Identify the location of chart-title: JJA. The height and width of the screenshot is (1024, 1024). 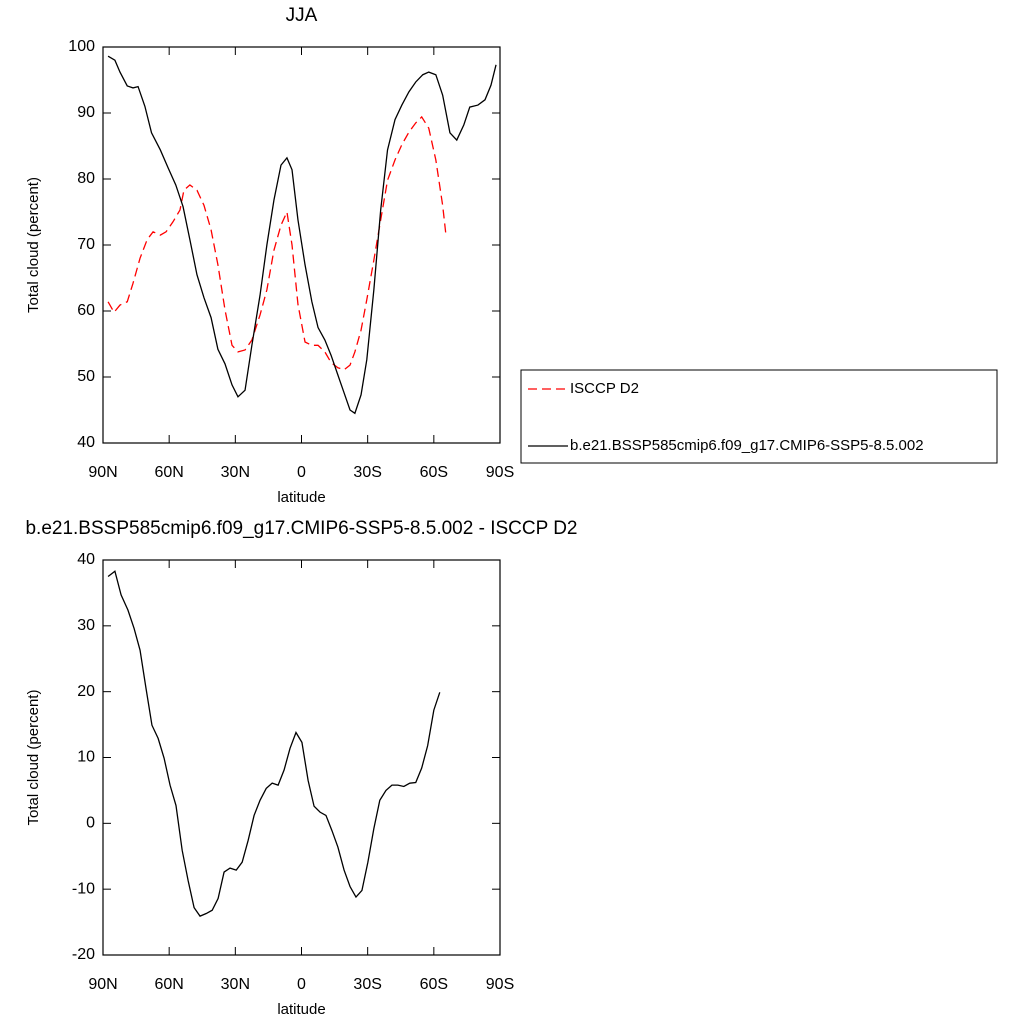
(302, 15).